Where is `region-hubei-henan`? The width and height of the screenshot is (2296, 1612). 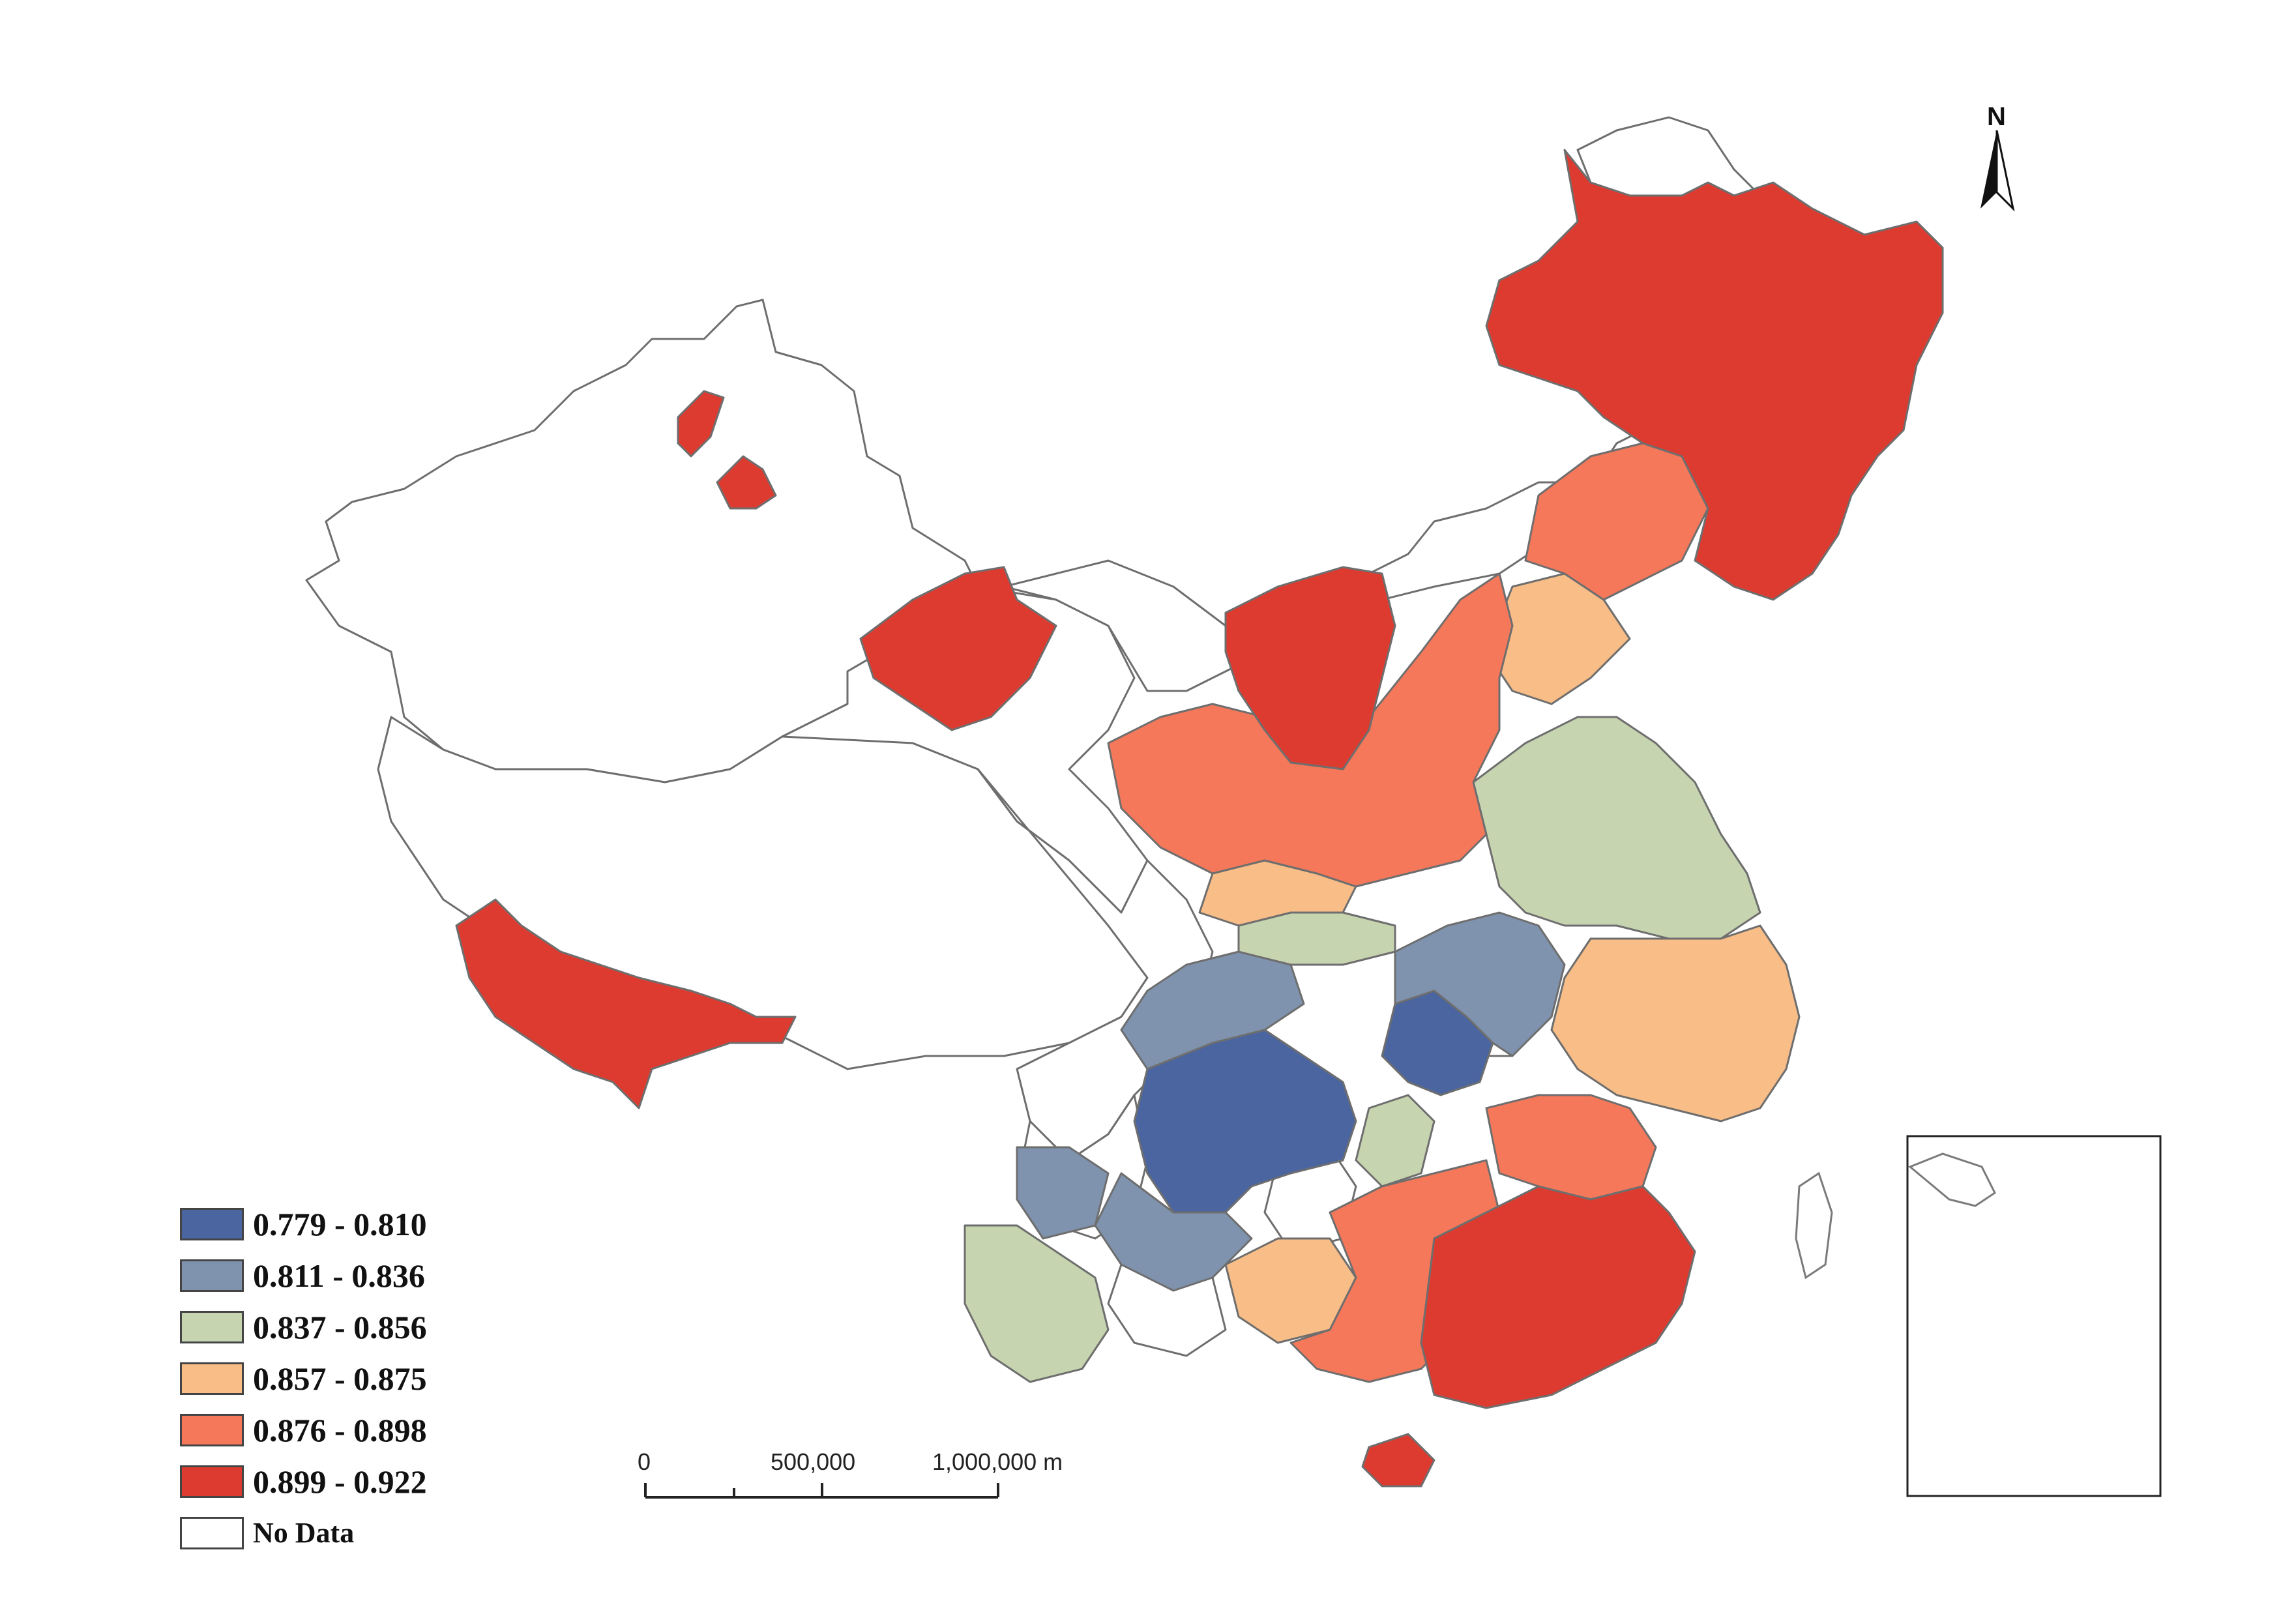 region-hubei-henan is located at coordinates (1480, 984).